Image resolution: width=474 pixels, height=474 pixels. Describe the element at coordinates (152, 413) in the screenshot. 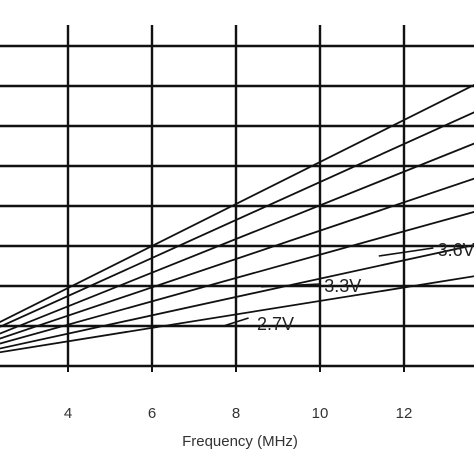

I see `x-tick-label-2: 6` at that location.